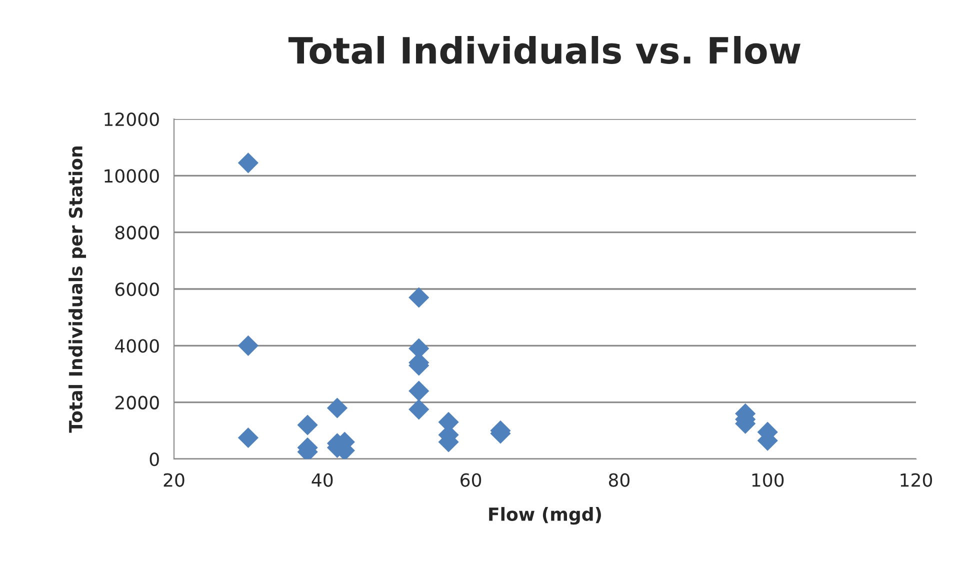 The image size is (956, 579). Describe the element at coordinates (131, 119) in the screenshot. I see `y-tick-label: 12000` at that location.